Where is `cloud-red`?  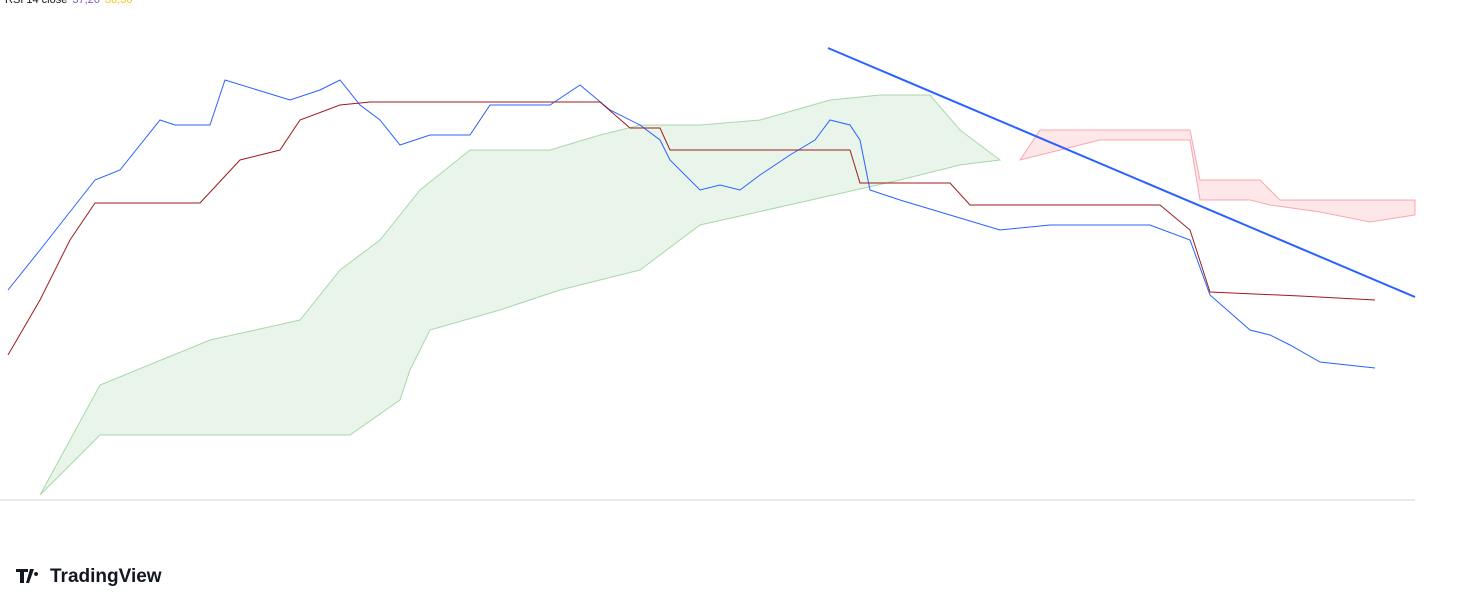 cloud-red is located at coordinates (1217, 176).